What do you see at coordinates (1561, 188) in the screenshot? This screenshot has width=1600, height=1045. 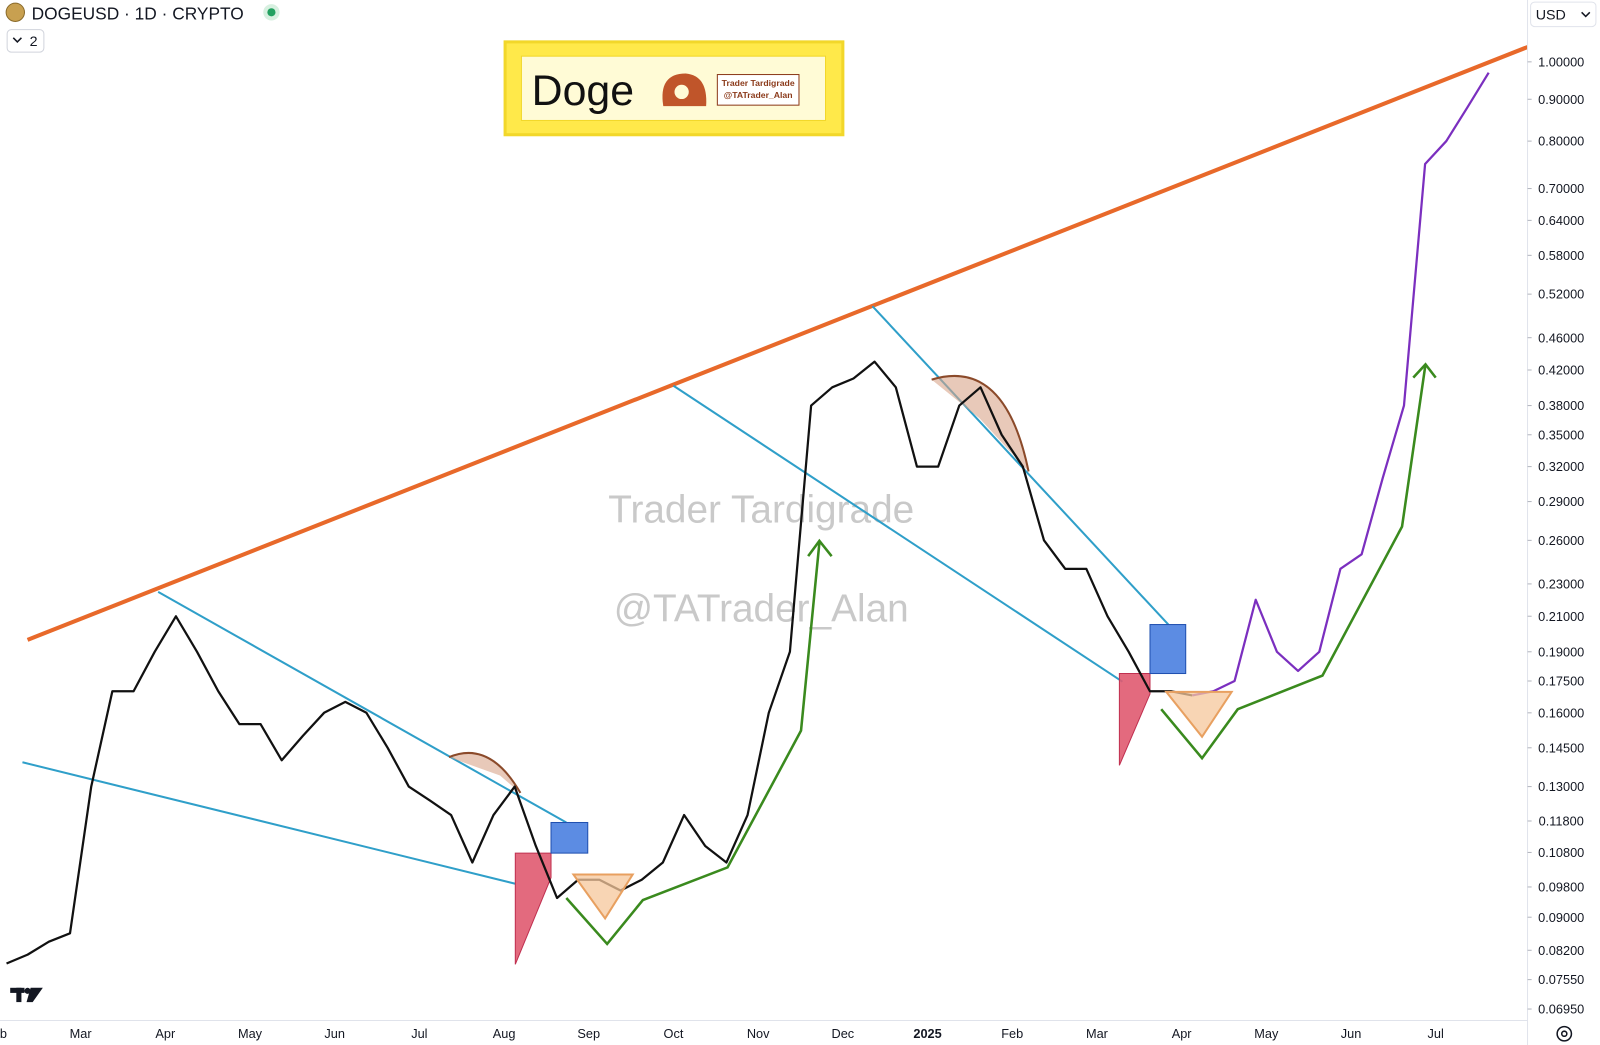 I see `y-tick-label: 0.70000` at bounding box center [1561, 188].